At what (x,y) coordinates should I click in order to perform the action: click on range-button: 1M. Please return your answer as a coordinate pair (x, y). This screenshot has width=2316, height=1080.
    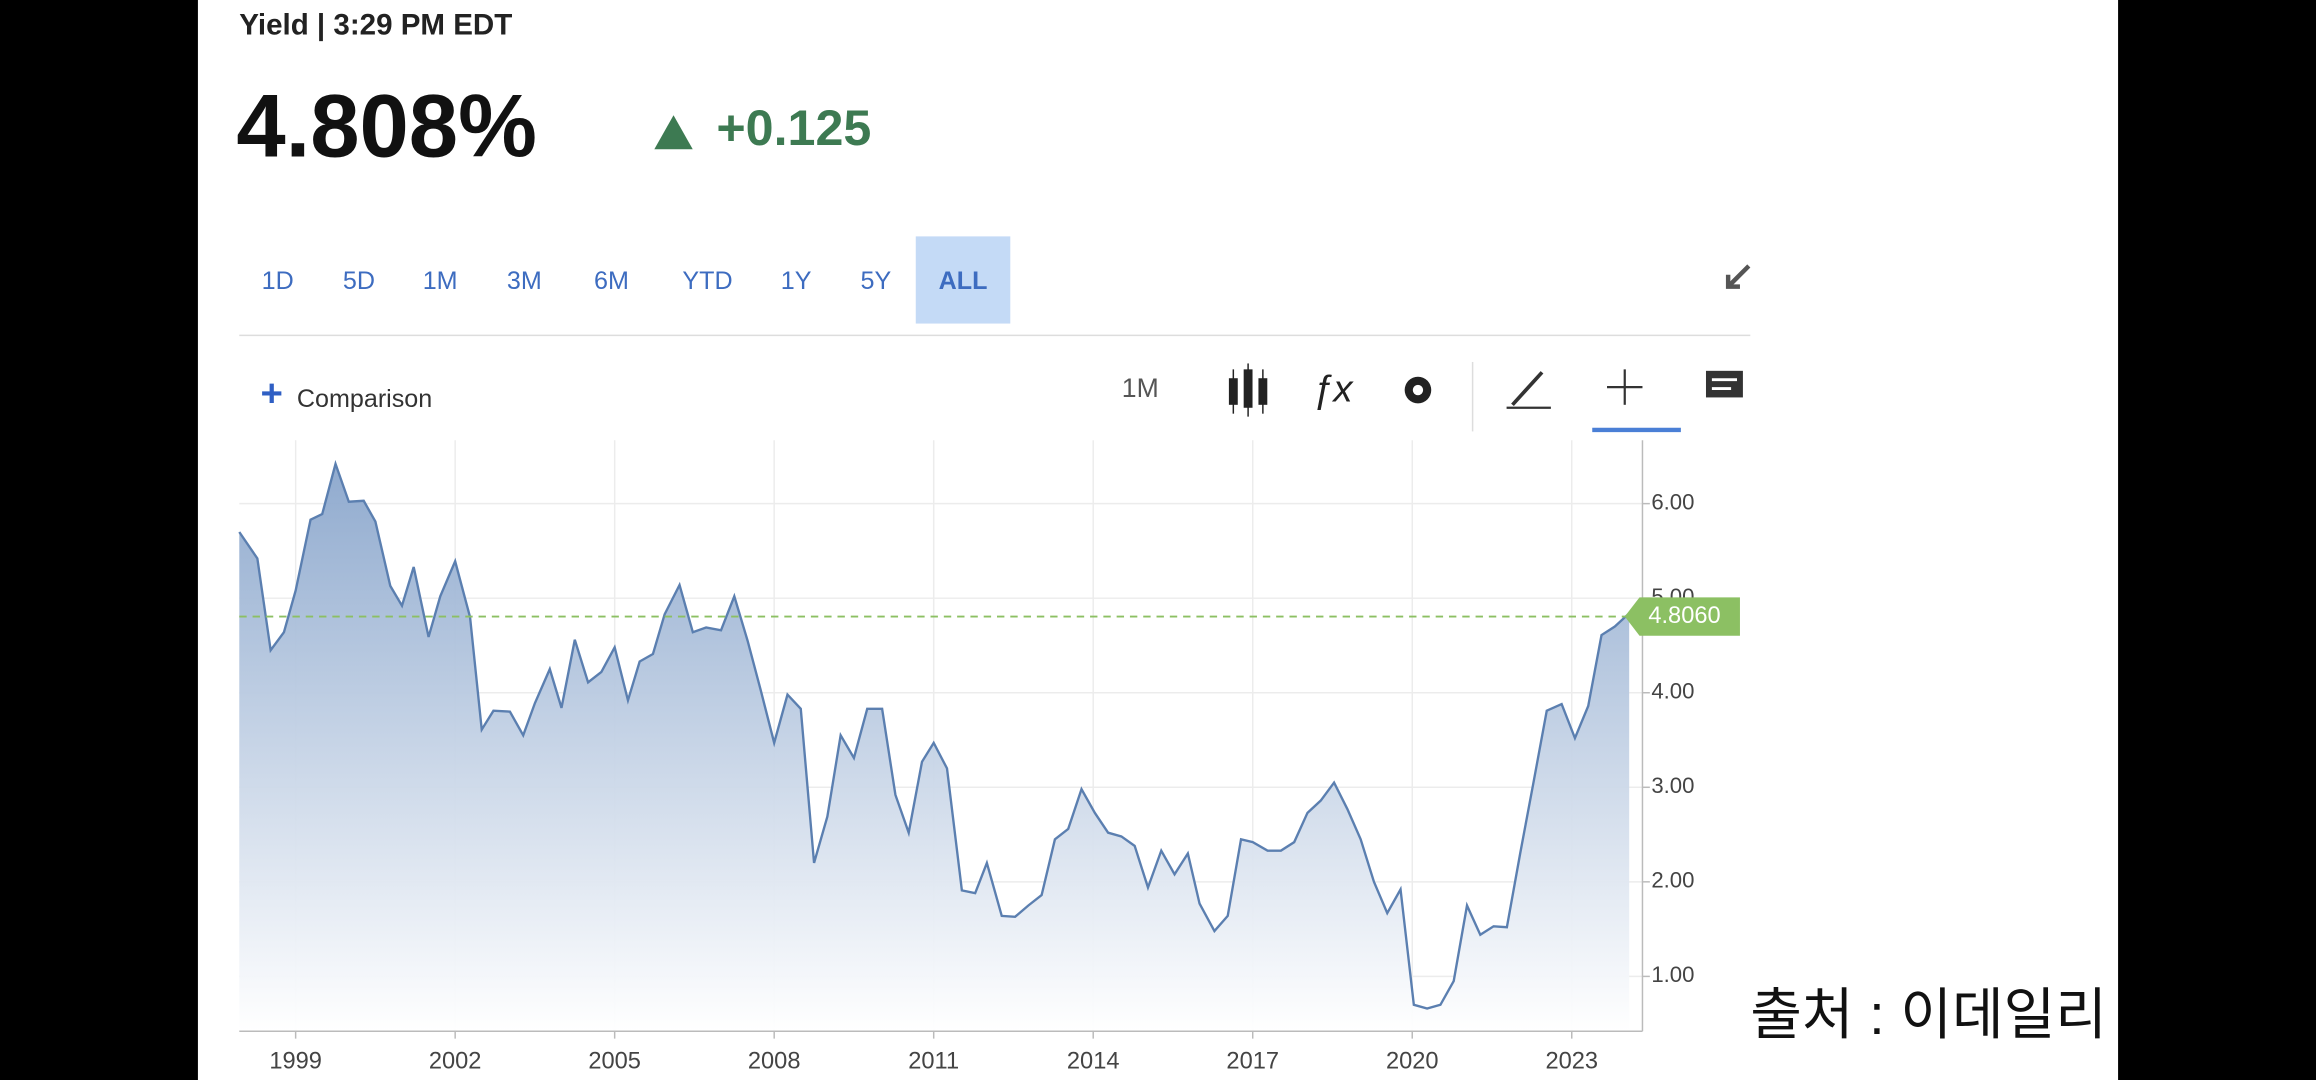
    Looking at the image, I should click on (440, 281).